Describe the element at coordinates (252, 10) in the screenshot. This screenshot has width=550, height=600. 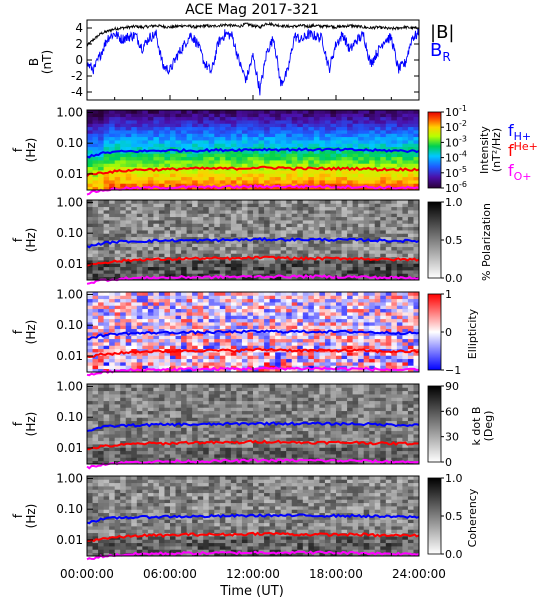
I see `figure-title: ACE Mag 2017-321` at that location.